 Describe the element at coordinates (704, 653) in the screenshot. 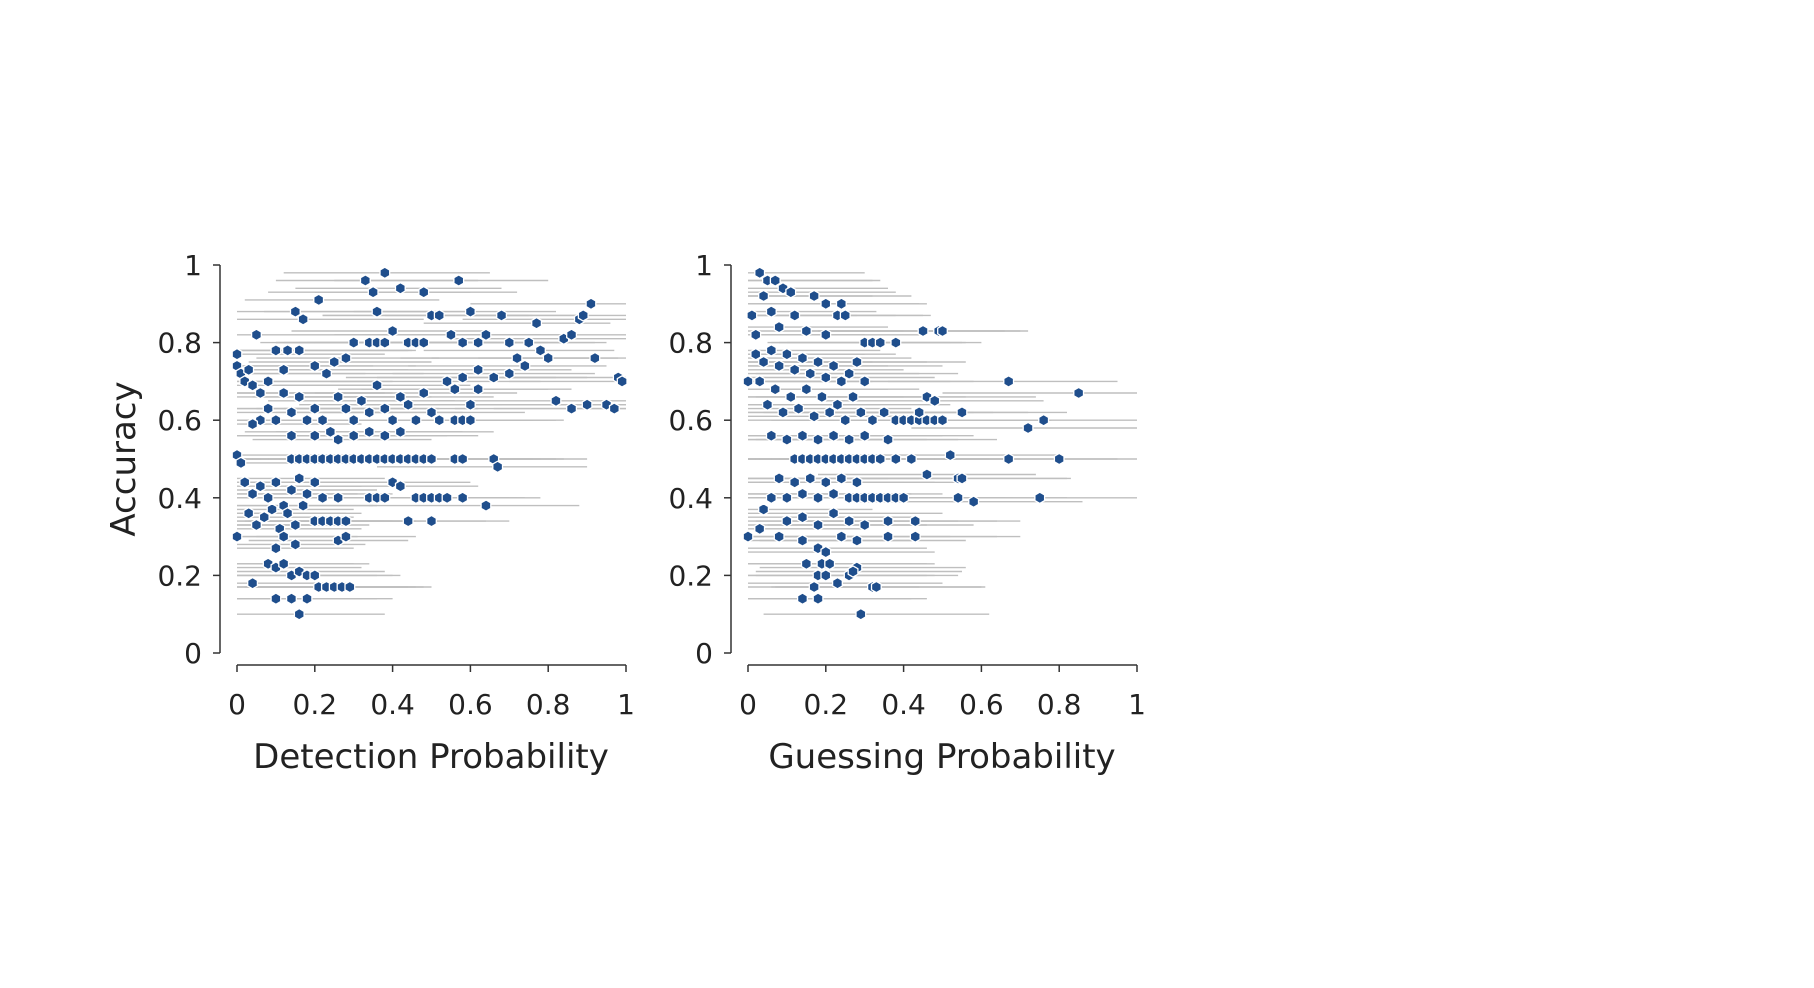

I see `y-tick-label: 0` at that location.